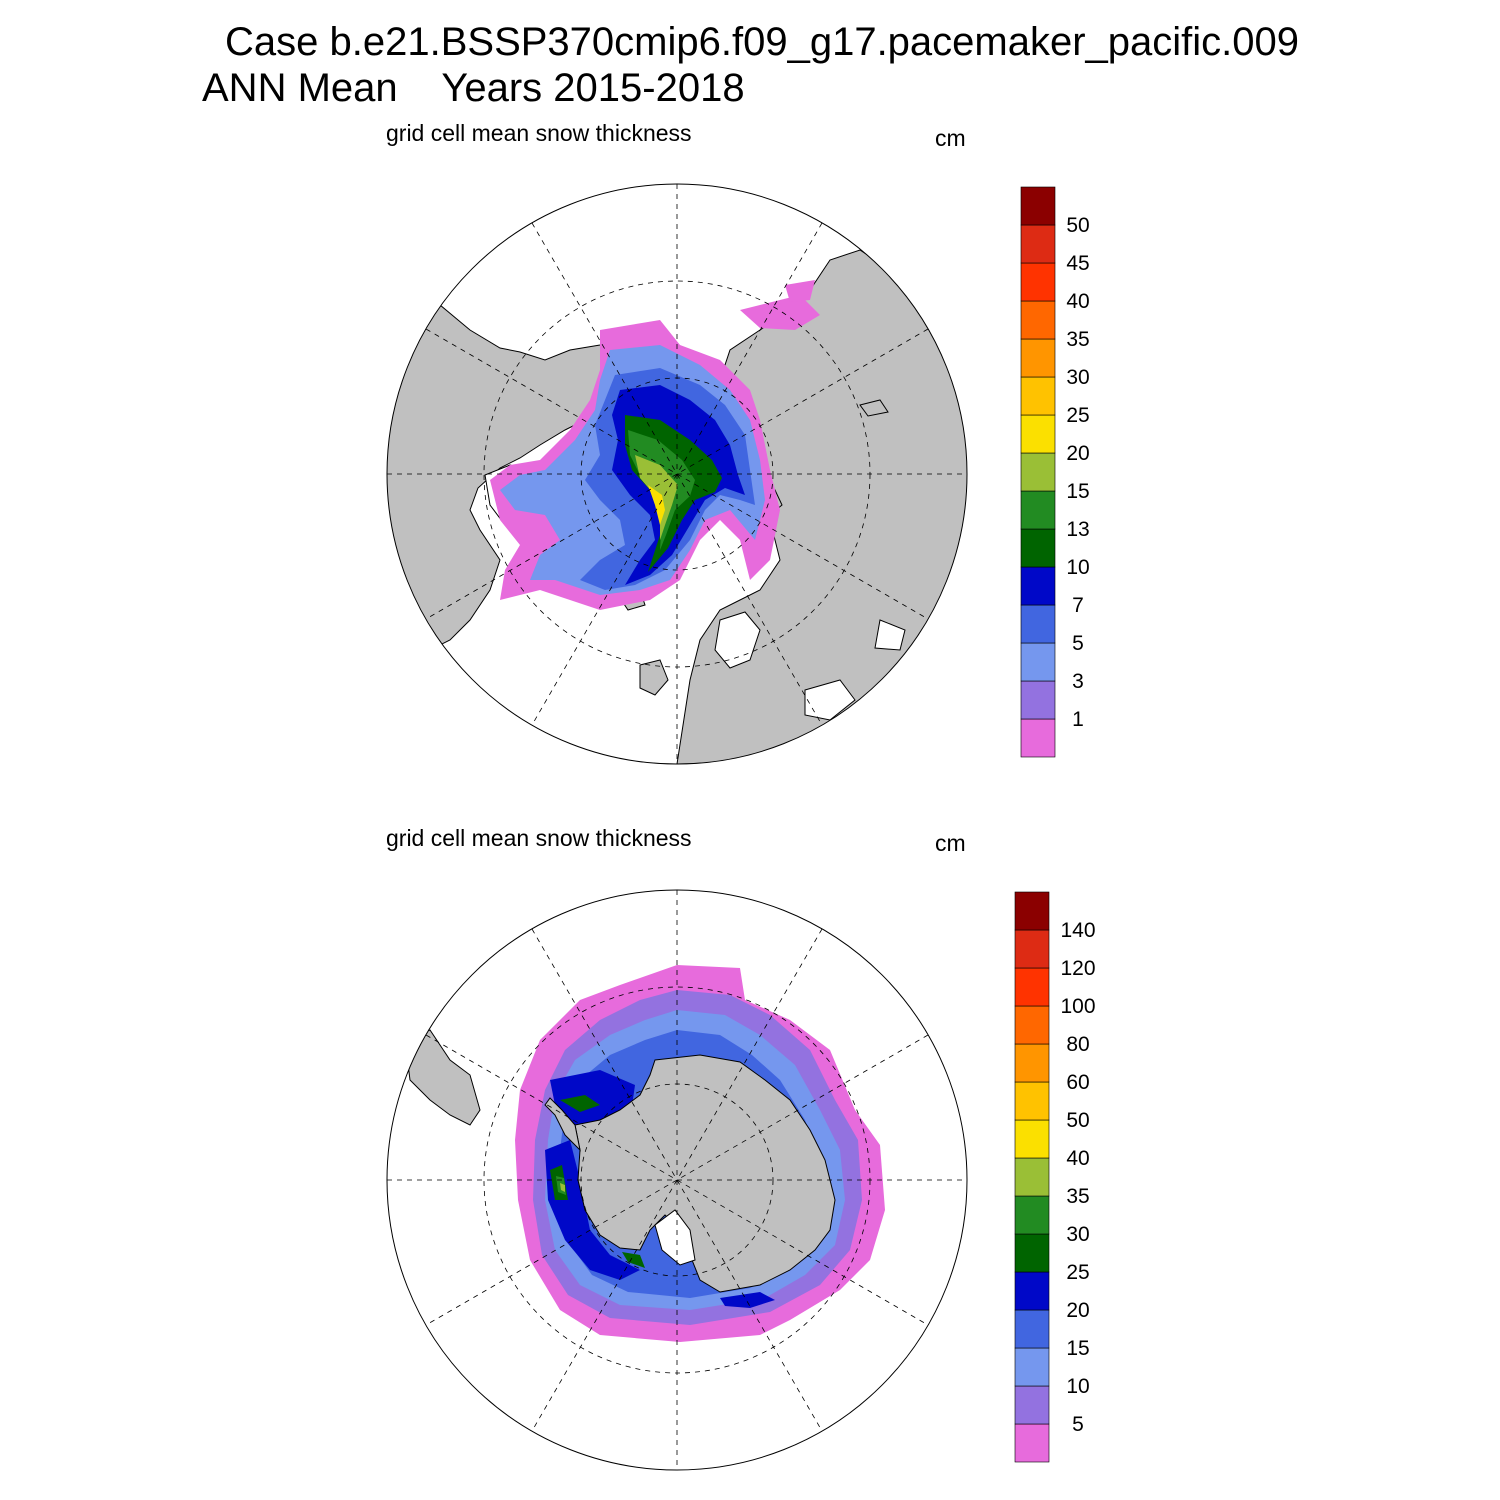 The height and width of the screenshot is (1500, 1500). I want to click on colorbar-tick-label: 60, so click(1077, 1082).